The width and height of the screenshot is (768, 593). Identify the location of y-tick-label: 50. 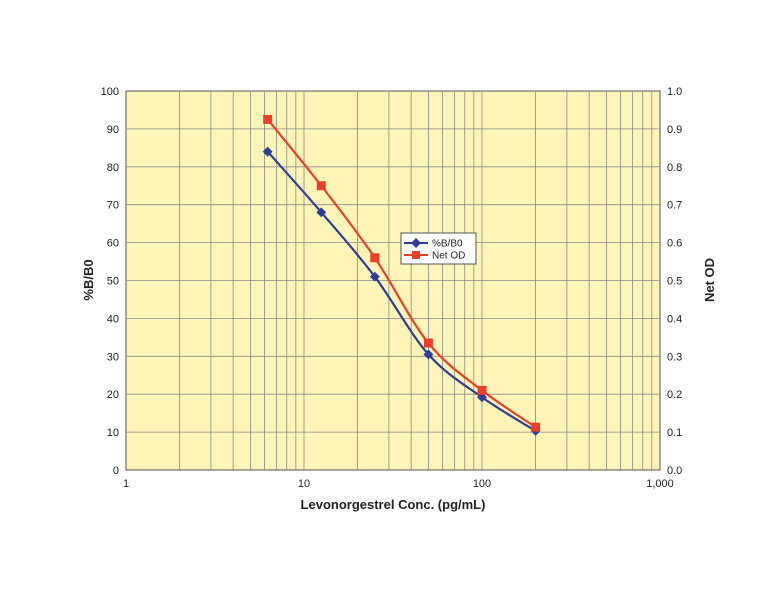
(113, 282).